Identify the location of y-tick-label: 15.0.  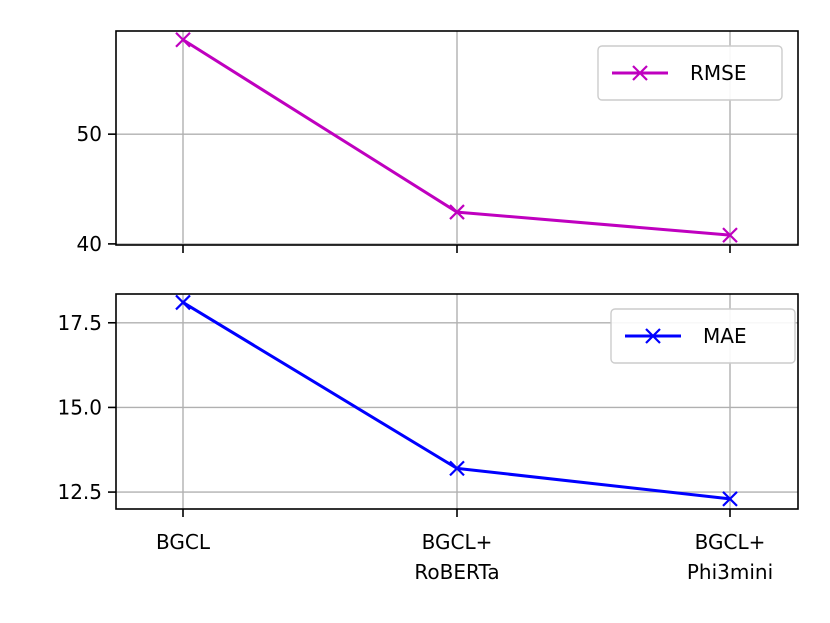
(79, 407).